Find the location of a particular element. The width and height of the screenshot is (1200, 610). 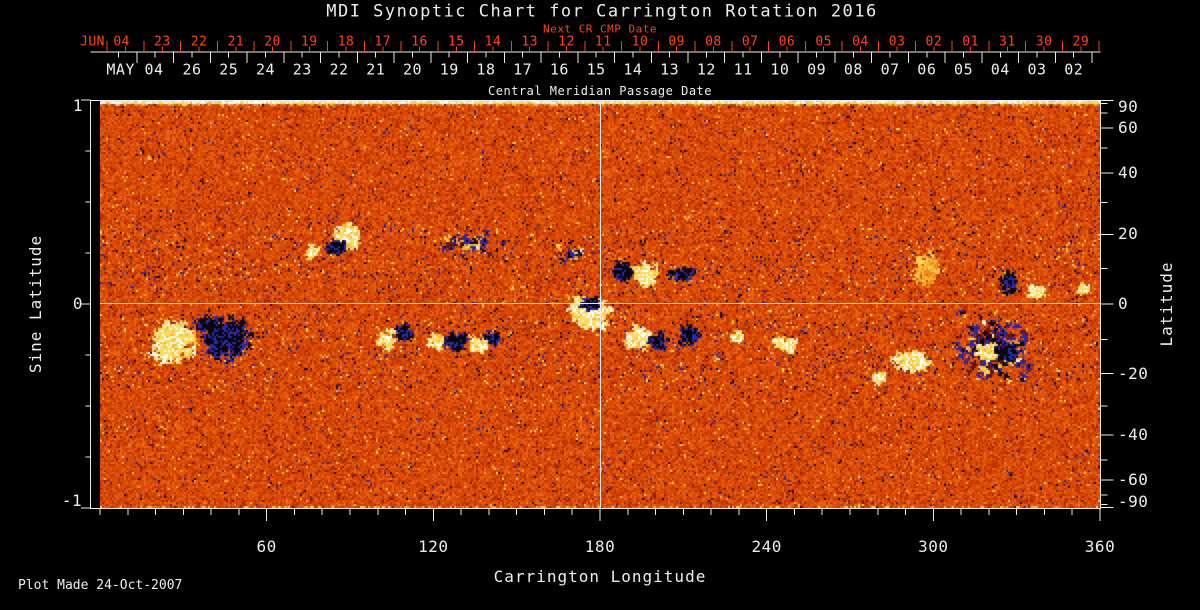

longitude-tick-label: 300 is located at coordinates (933, 546).